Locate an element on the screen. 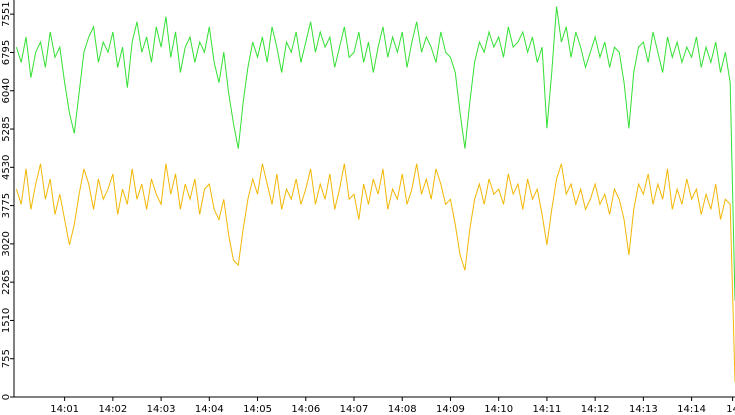  y-tick-label: 755 is located at coordinates (6, 358).